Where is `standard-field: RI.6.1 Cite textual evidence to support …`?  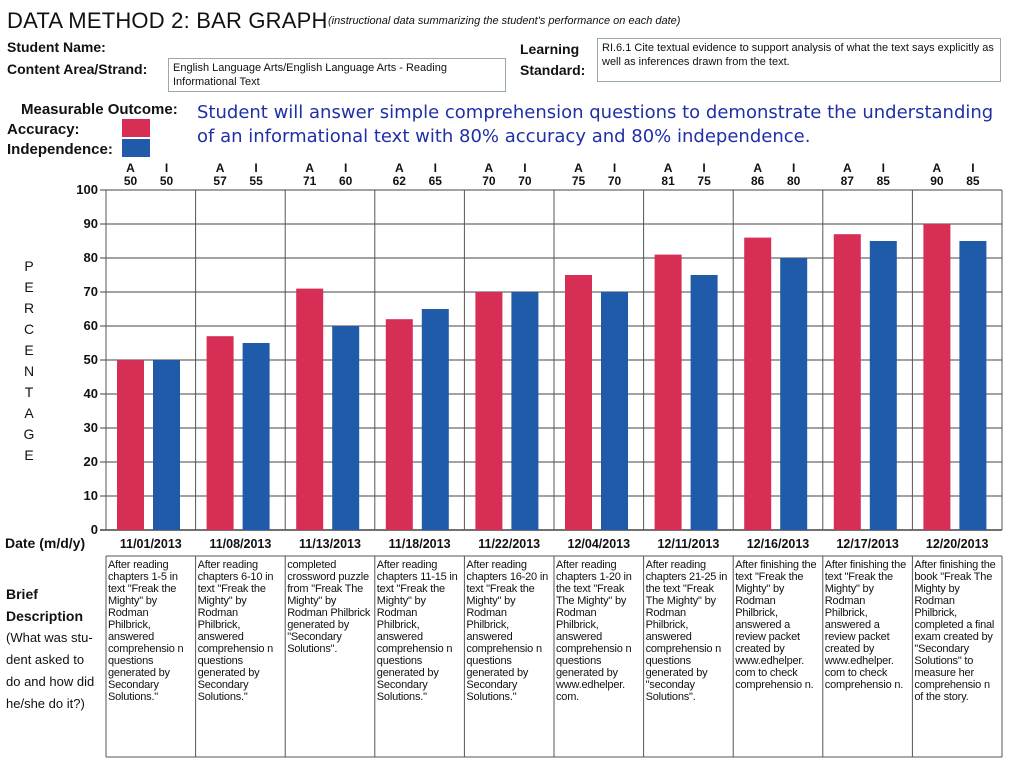 standard-field: RI.6.1 Cite textual evidence to support … is located at coordinates (799, 60).